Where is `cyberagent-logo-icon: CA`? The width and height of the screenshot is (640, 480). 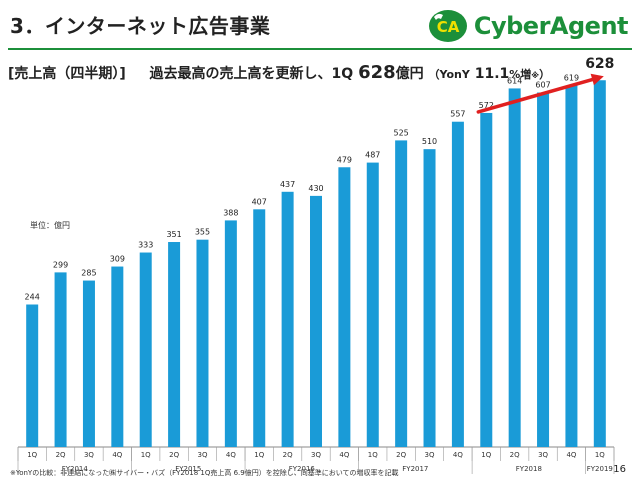 cyberagent-logo-icon: CA is located at coordinates (447, 26).